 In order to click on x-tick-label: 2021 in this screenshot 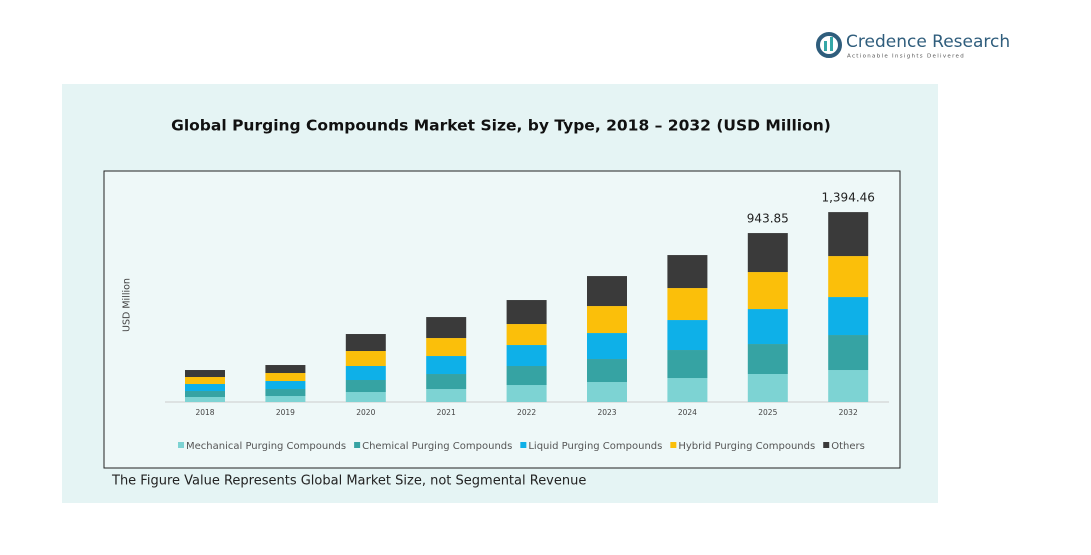, I will do `click(446, 412)`.